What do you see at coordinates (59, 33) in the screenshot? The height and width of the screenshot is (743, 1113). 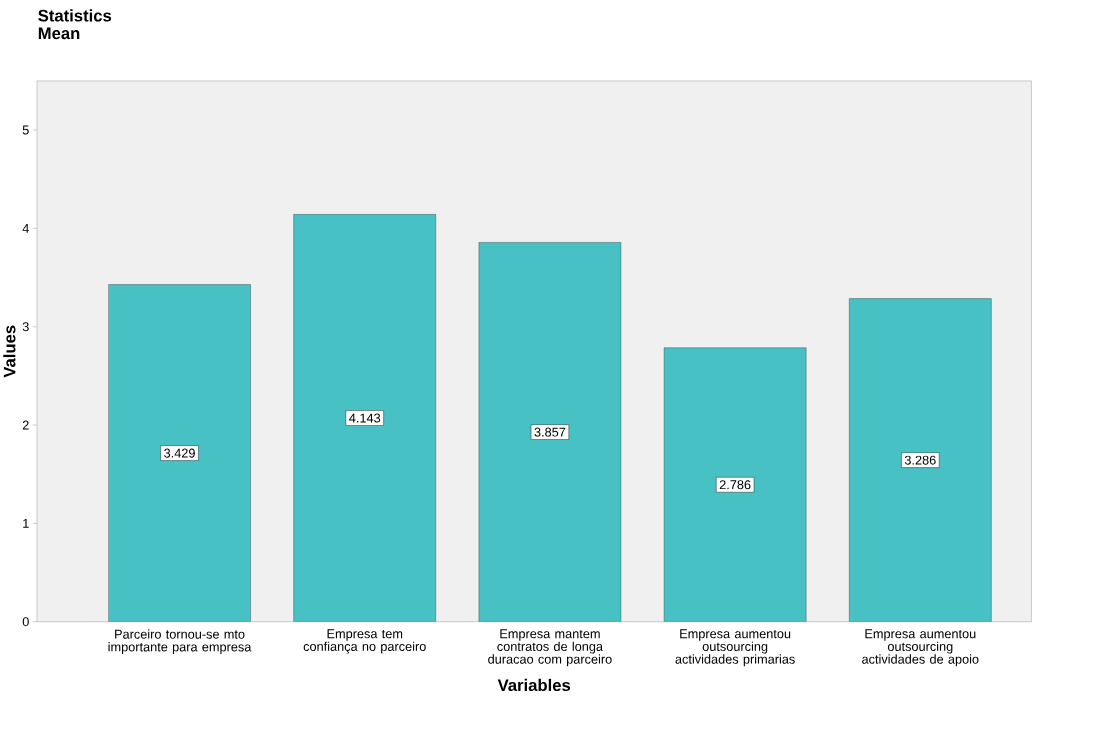 I see `chart-subtitle: Mean` at bounding box center [59, 33].